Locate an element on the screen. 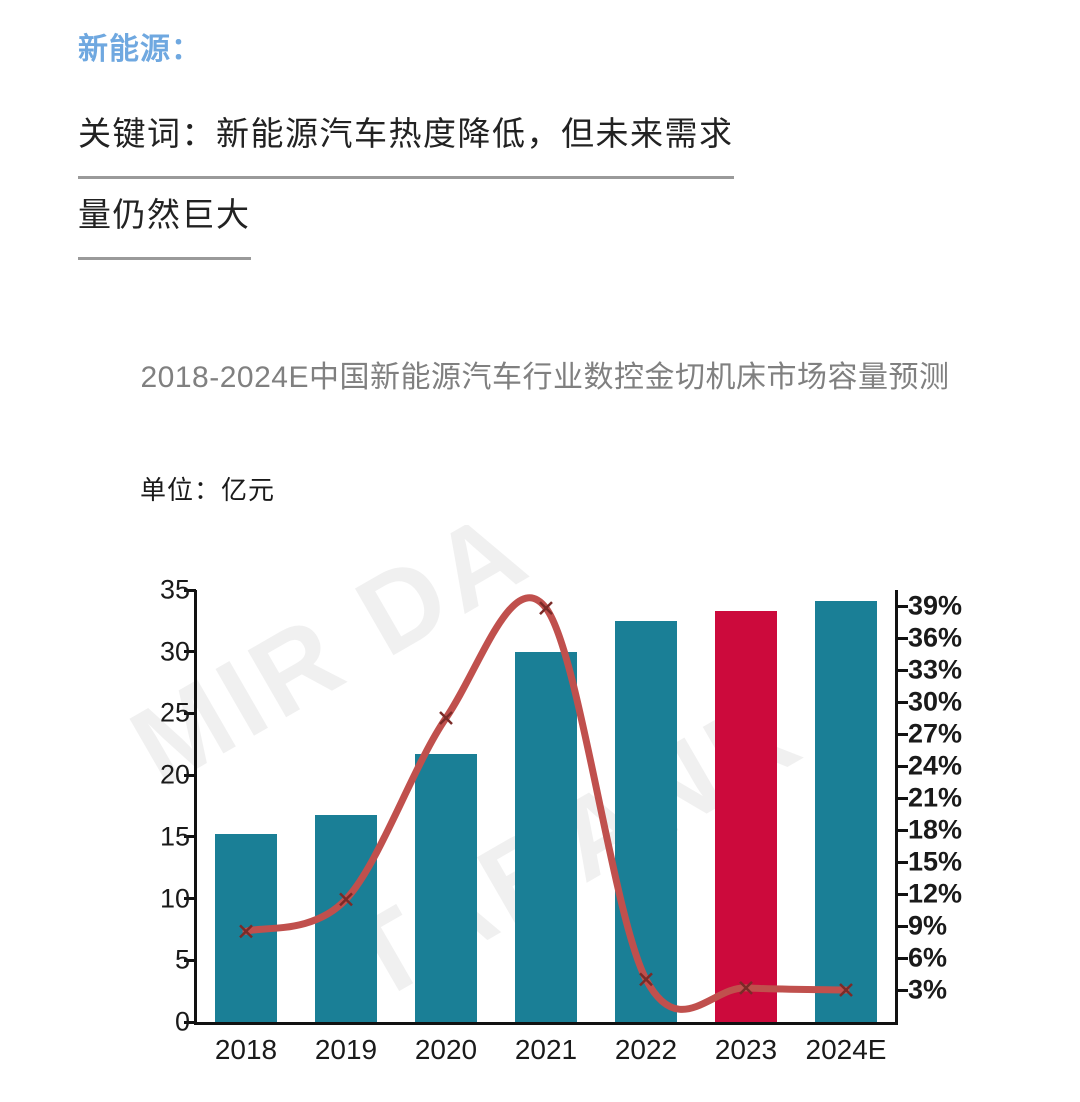 This screenshot has height=1102, width=1080. chart-unit-label: 单位：亿元 is located at coordinates (208, 490).